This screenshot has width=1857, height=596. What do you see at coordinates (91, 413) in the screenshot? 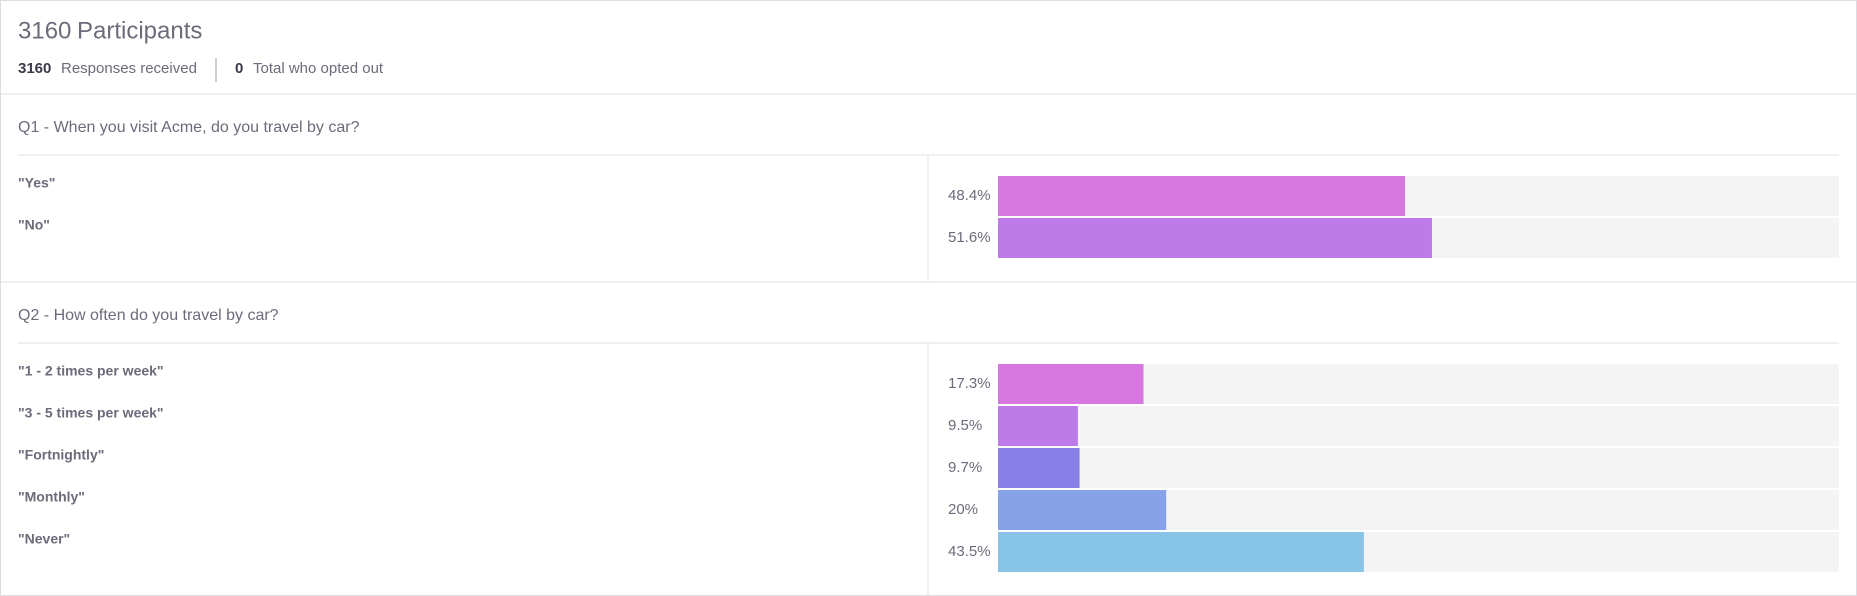
I see `option-label: "3 - 5 times per week"` at bounding box center [91, 413].